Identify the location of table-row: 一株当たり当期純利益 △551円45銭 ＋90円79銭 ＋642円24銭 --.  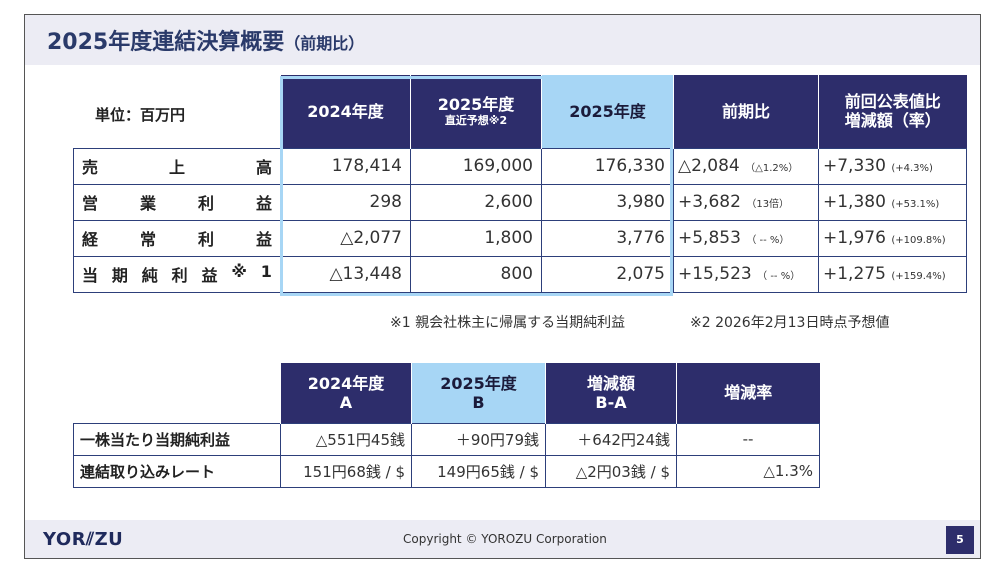
(446, 439).